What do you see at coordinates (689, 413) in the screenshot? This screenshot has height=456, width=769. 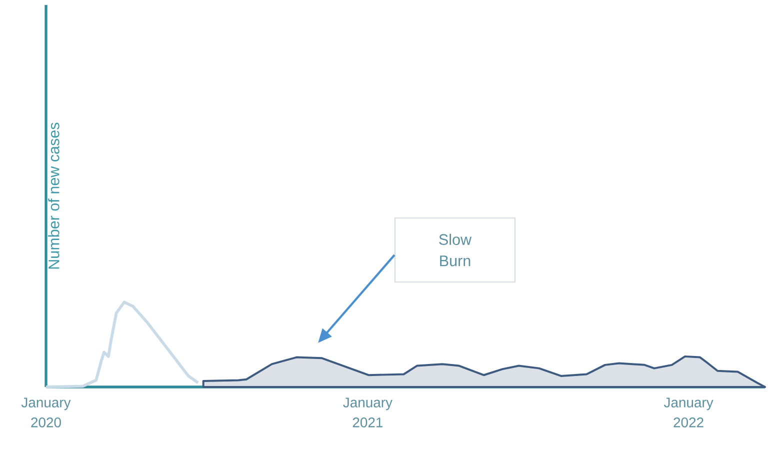 I see `x-tick-label: January 2022` at bounding box center [689, 413].